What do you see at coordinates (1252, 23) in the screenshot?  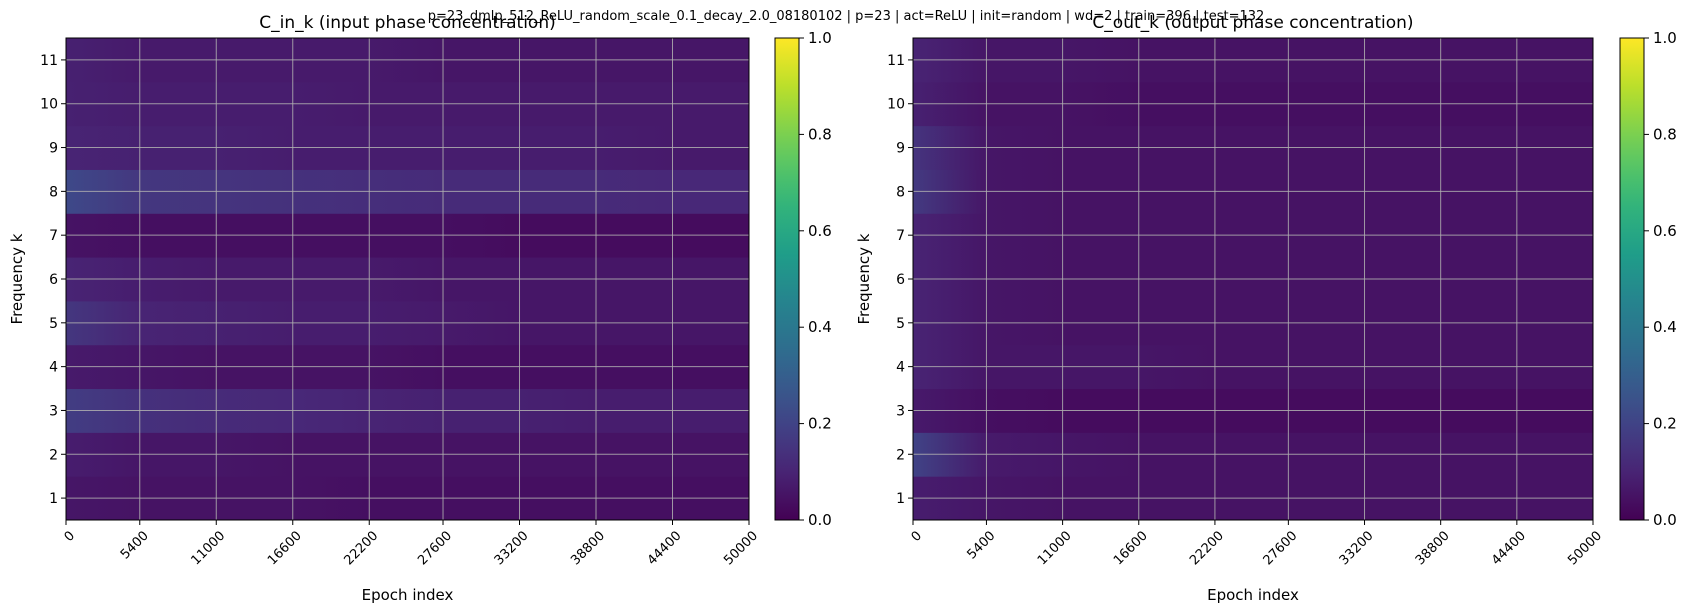 I see `chart-title: C_out_k (output phase concentration)` at bounding box center [1252, 23].